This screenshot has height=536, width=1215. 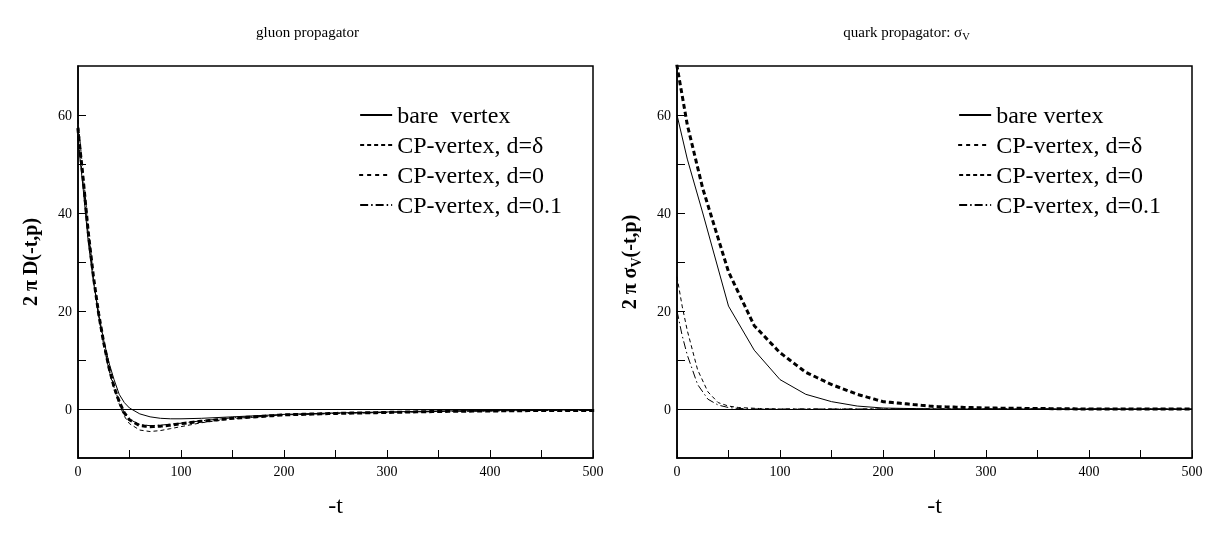 What do you see at coordinates (307, 31) in the screenshot?
I see `chart-title: gluon propagator` at bounding box center [307, 31].